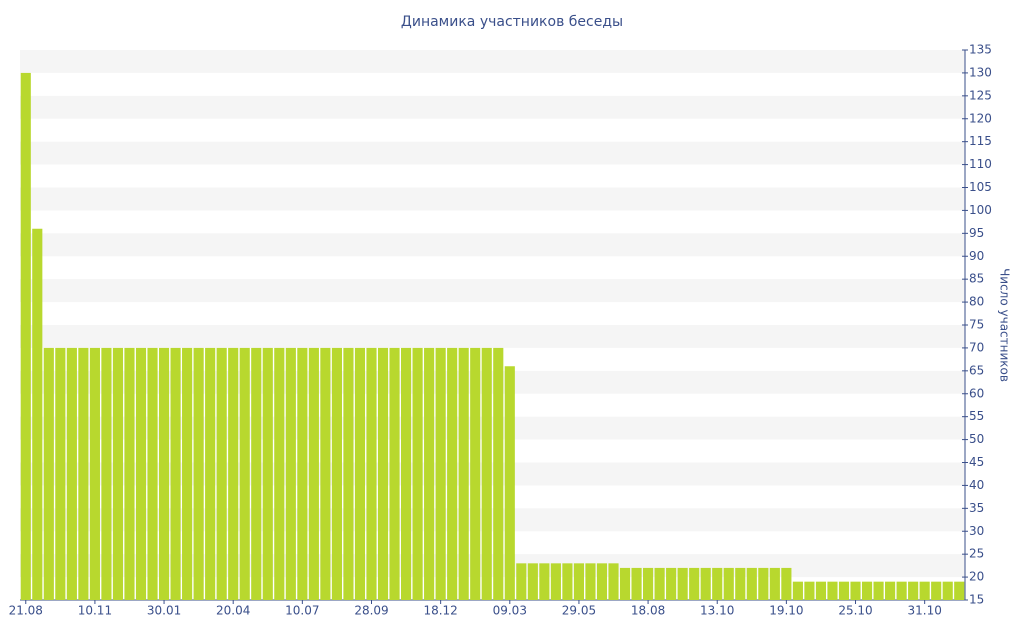 This screenshot has width=1024, height=644. I want to click on x-tick-label: 09.03, so click(510, 611).